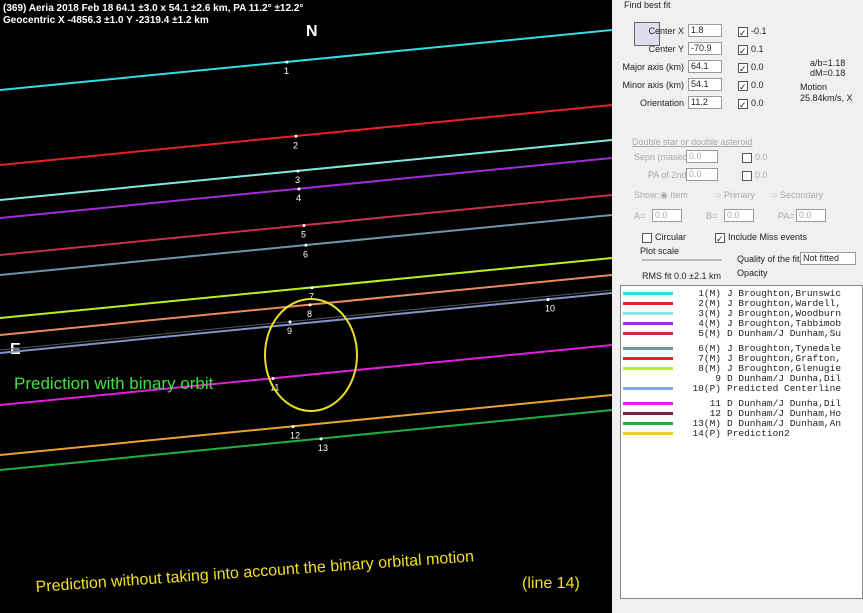 The image size is (863, 613). I want to click on list-row: 14(P) Prediction2, so click(706, 434).